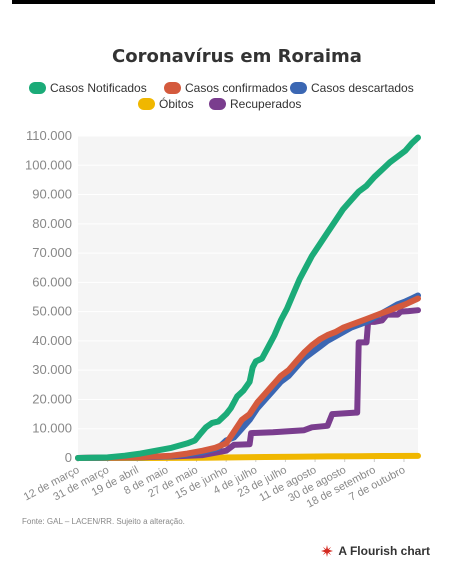 This screenshot has height=566, width=474. I want to click on y-tick-label: 10.000, so click(52, 428).